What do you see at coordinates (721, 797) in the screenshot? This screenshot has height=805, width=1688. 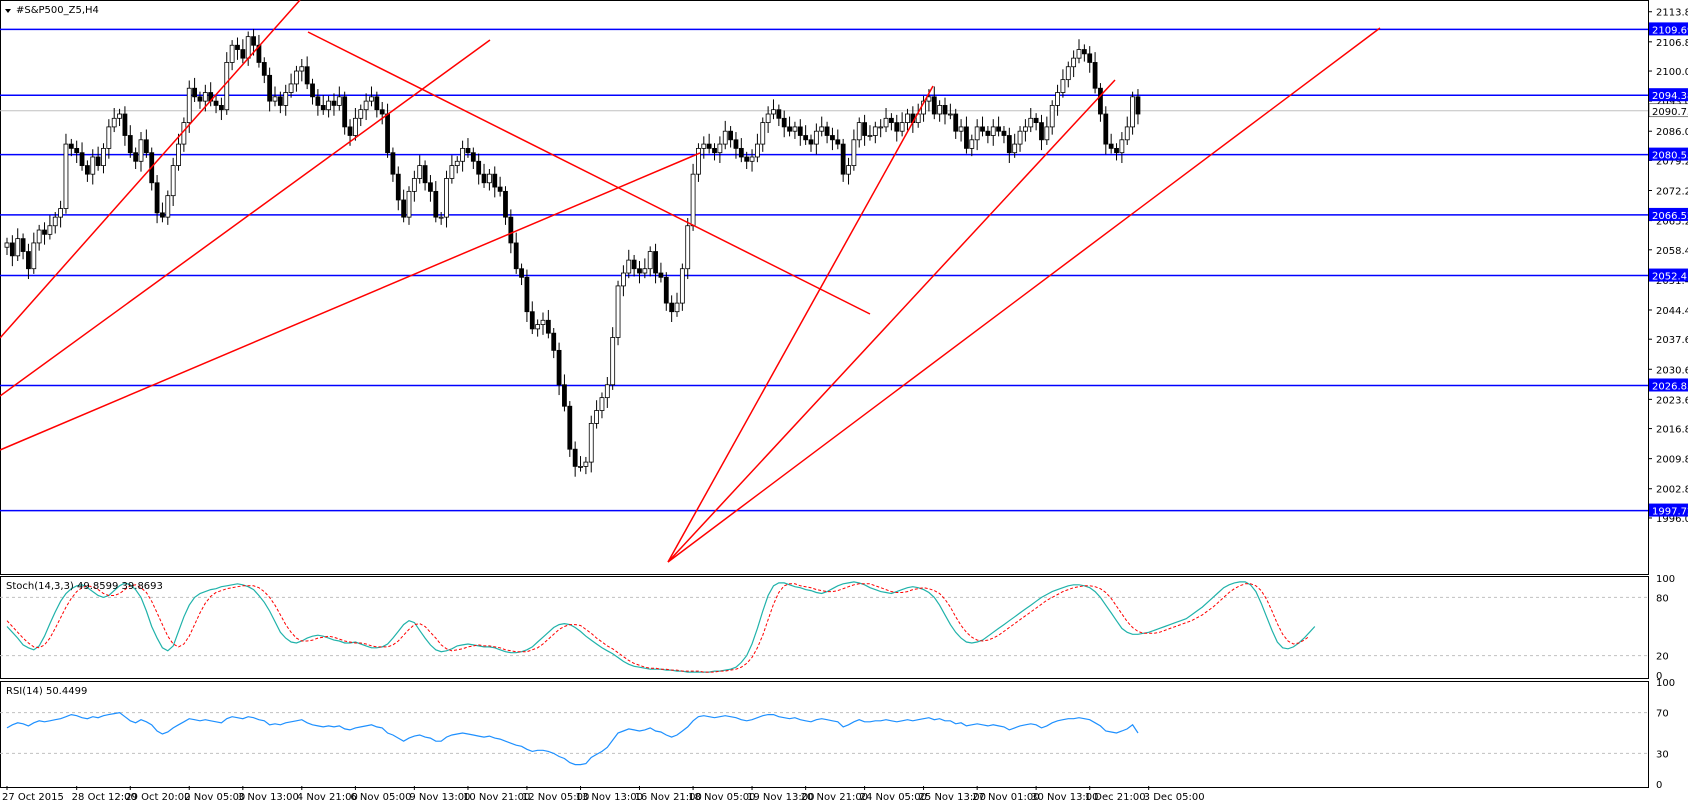 I see `time-tick-label: 18 Nov 05:00` at bounding box center [721, 797].